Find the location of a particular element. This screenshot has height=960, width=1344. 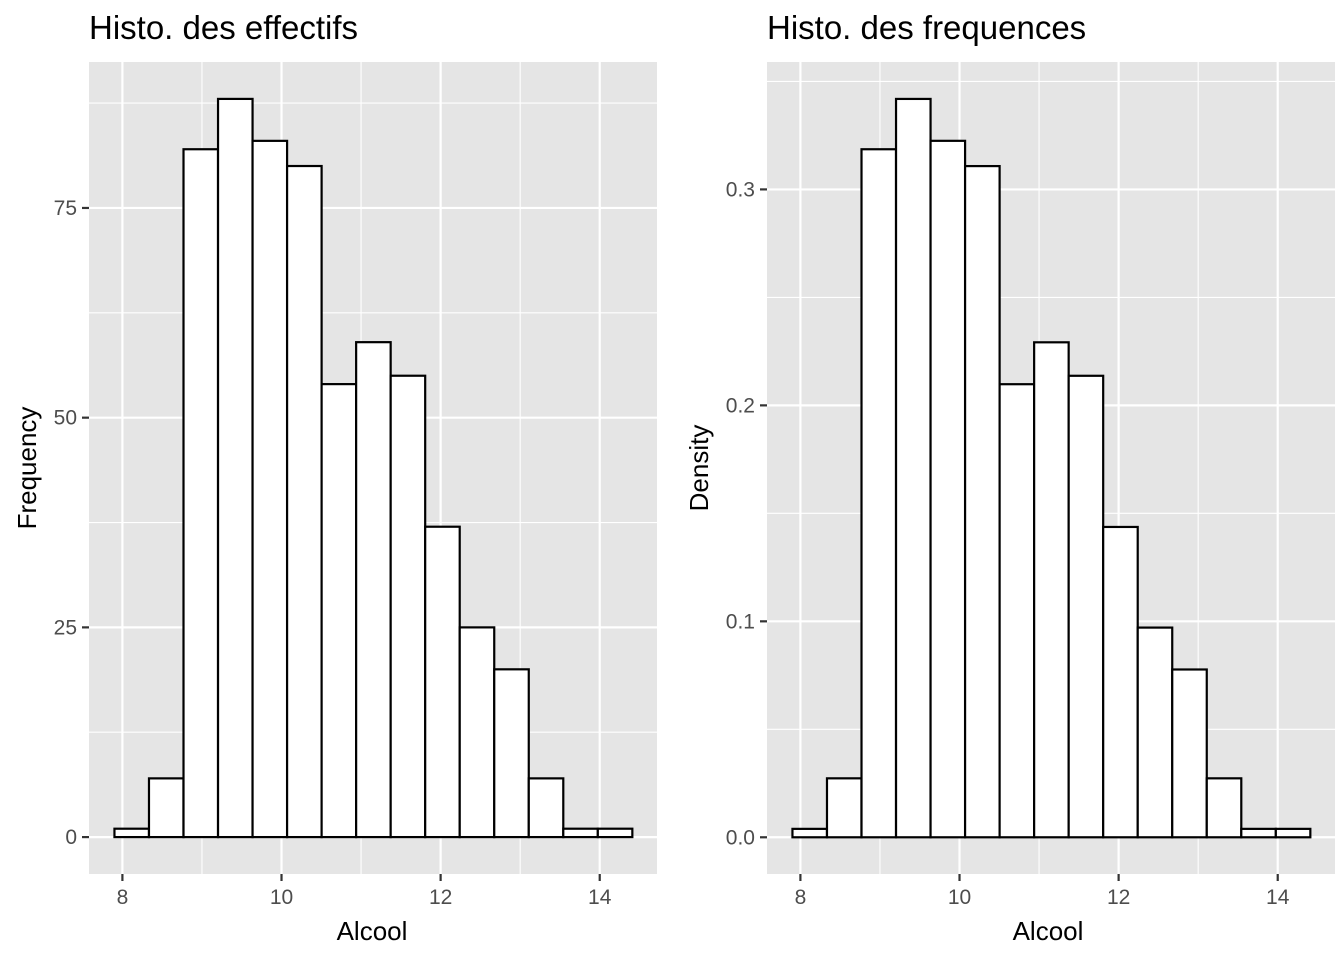

y-tick-label: 75 is located at coordinates (65, 208).